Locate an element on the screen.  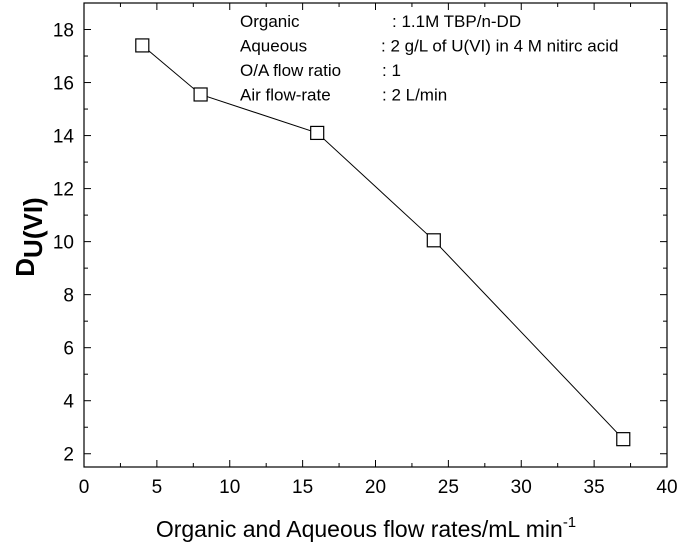
y-tick-label: 8 is located at coordinates (68, 296).